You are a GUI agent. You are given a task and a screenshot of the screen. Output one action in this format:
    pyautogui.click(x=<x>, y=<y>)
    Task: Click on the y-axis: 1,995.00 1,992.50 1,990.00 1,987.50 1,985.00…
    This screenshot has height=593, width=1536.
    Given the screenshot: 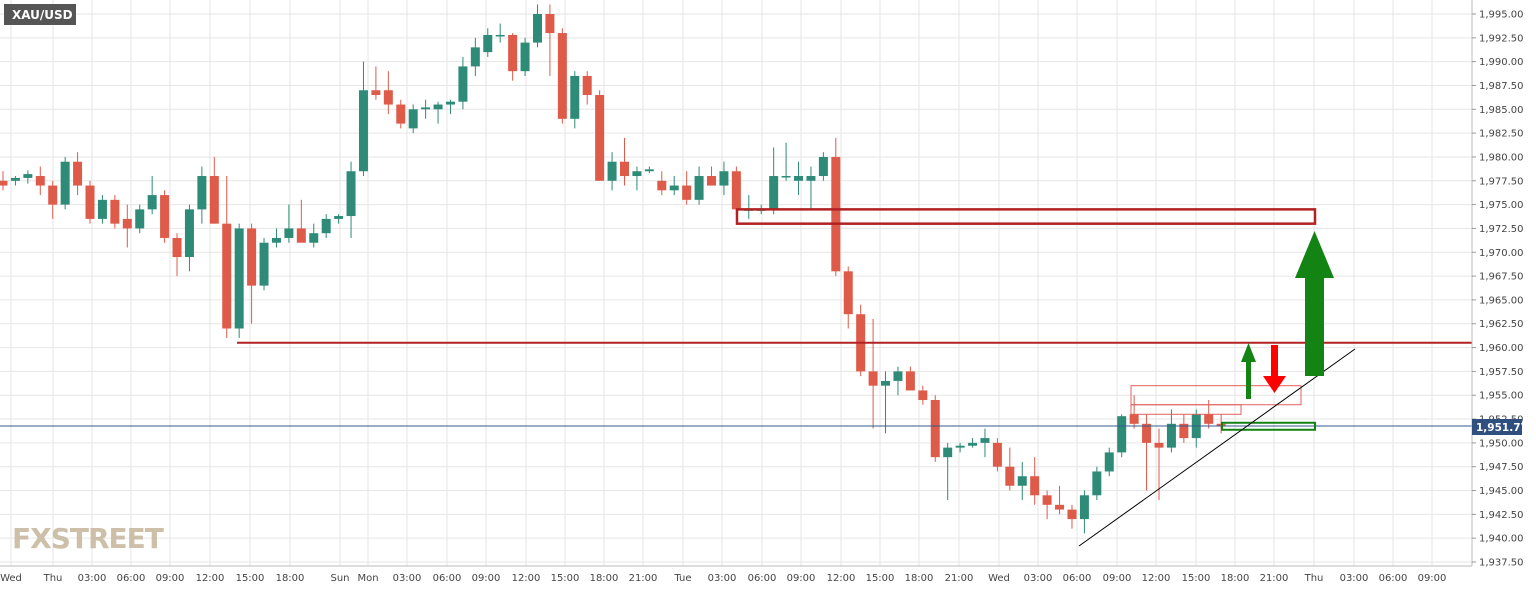 What is the action you would take?
    pyautogui.click(x=1497, y=284)
    